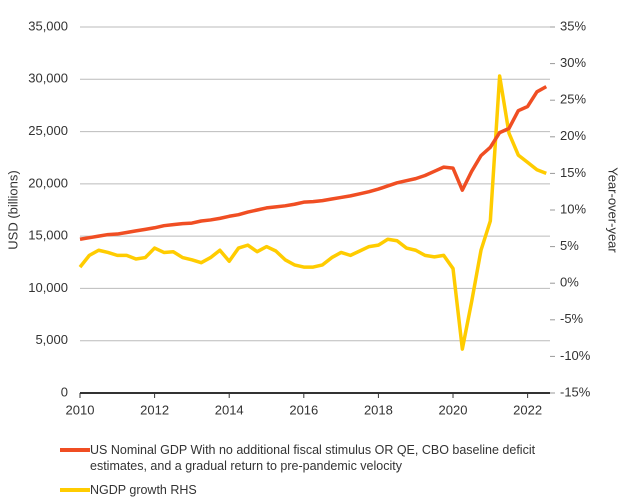 The height and width of the screenshot is (503, 637). Describe the element at coordinates (573, 208) in the screenshot. I see `y2-tick-label: 10%` at that location.